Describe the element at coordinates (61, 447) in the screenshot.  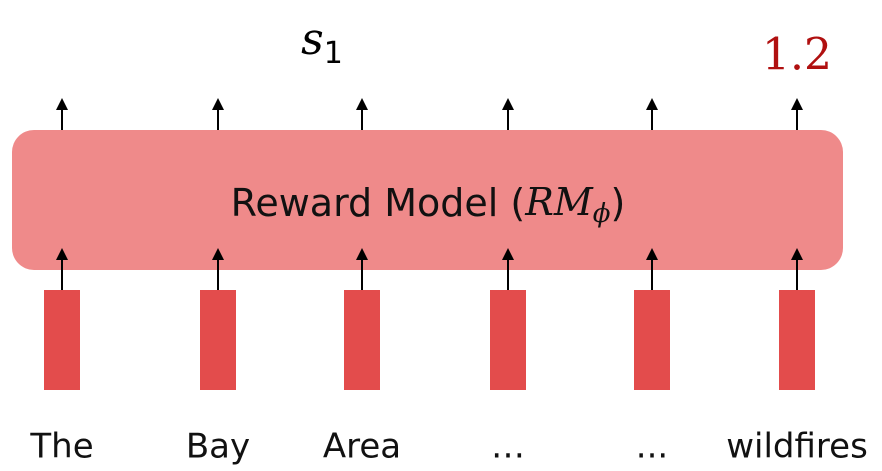
I see `token-label: The` at that location.